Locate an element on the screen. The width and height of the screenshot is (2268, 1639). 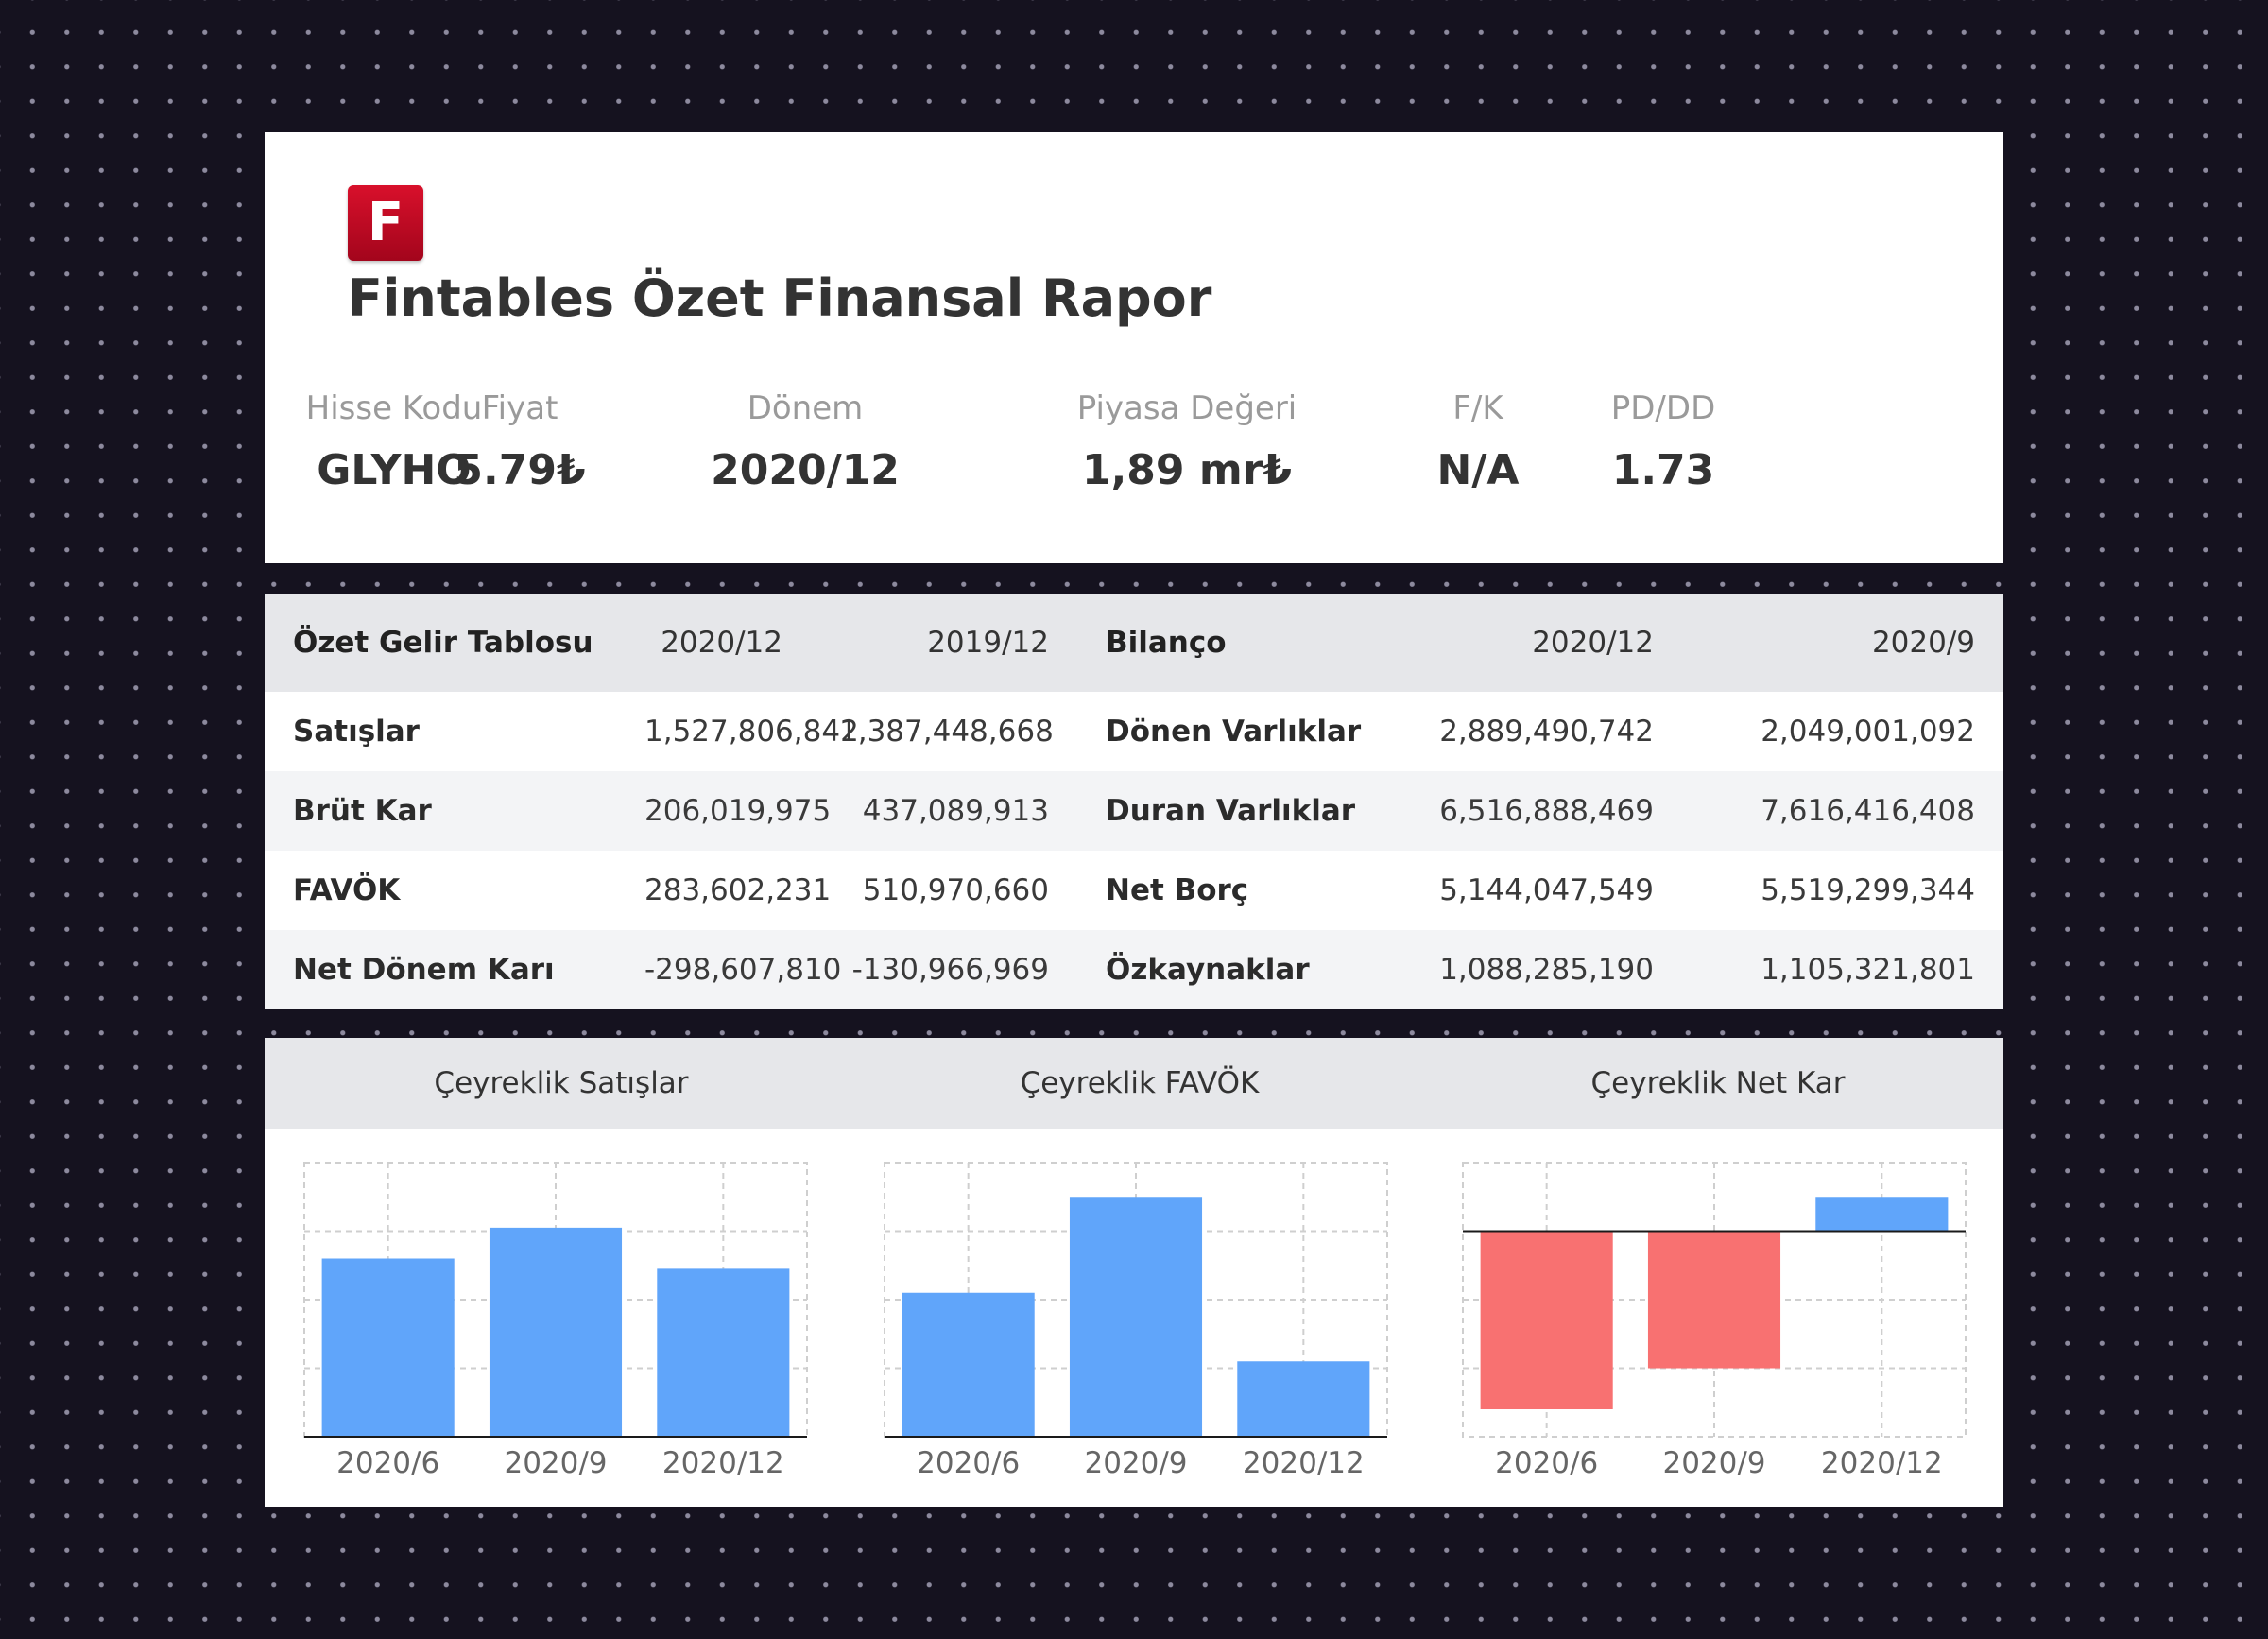
metric-value: N/A is located at coordinates (1478, 470).